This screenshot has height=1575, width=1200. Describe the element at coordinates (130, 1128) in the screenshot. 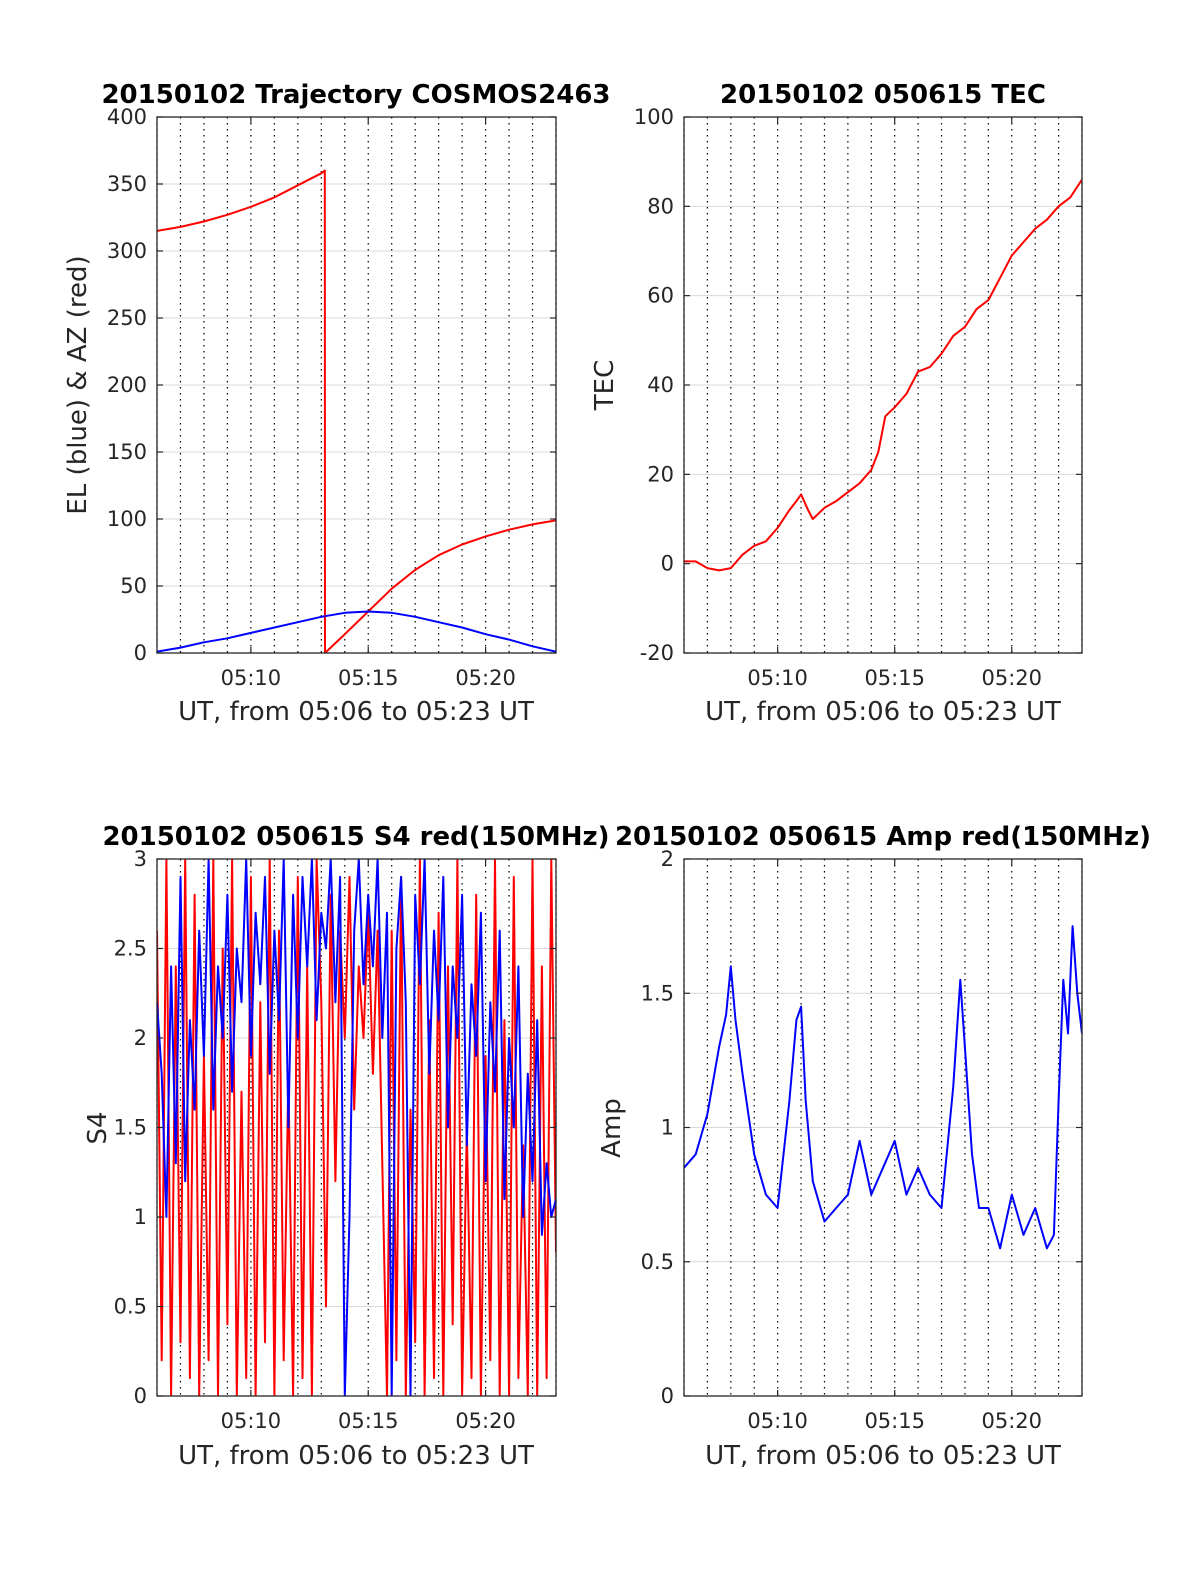

I see `s4-ytick-label: 1.5` at that location.